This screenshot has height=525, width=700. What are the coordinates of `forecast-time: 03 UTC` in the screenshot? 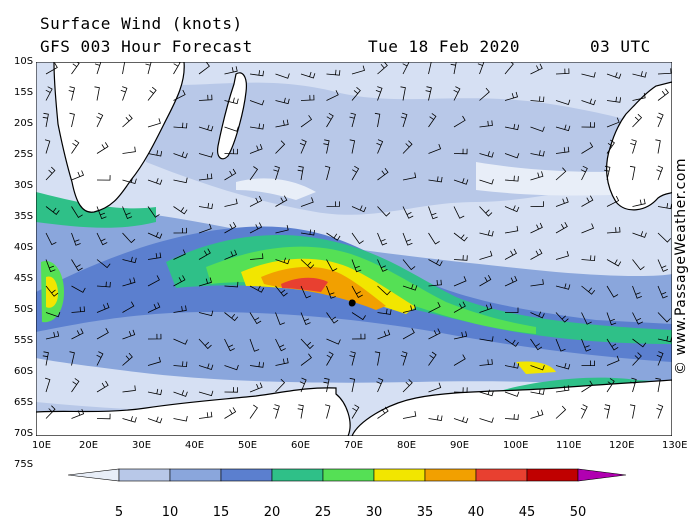 It's located at (620, 46).